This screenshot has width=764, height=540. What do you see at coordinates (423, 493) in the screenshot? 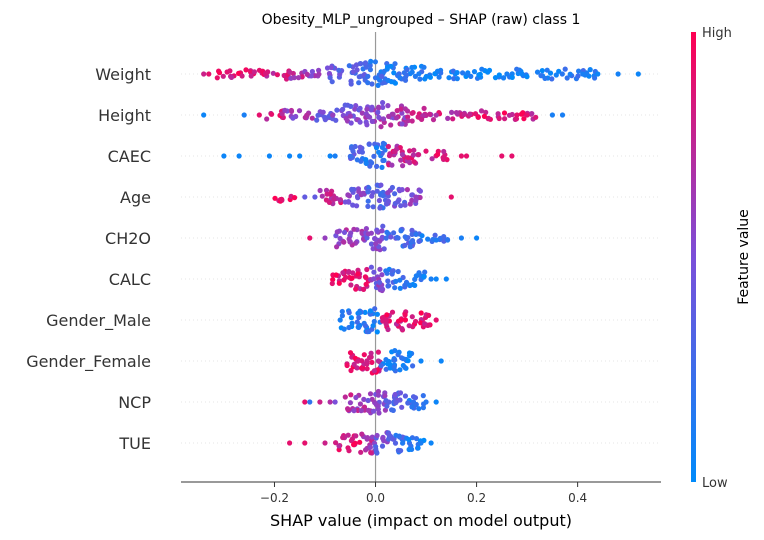
I see `x-ticks: −0.2 0.0 0.2 0.4` at bounding box center [423, 493].